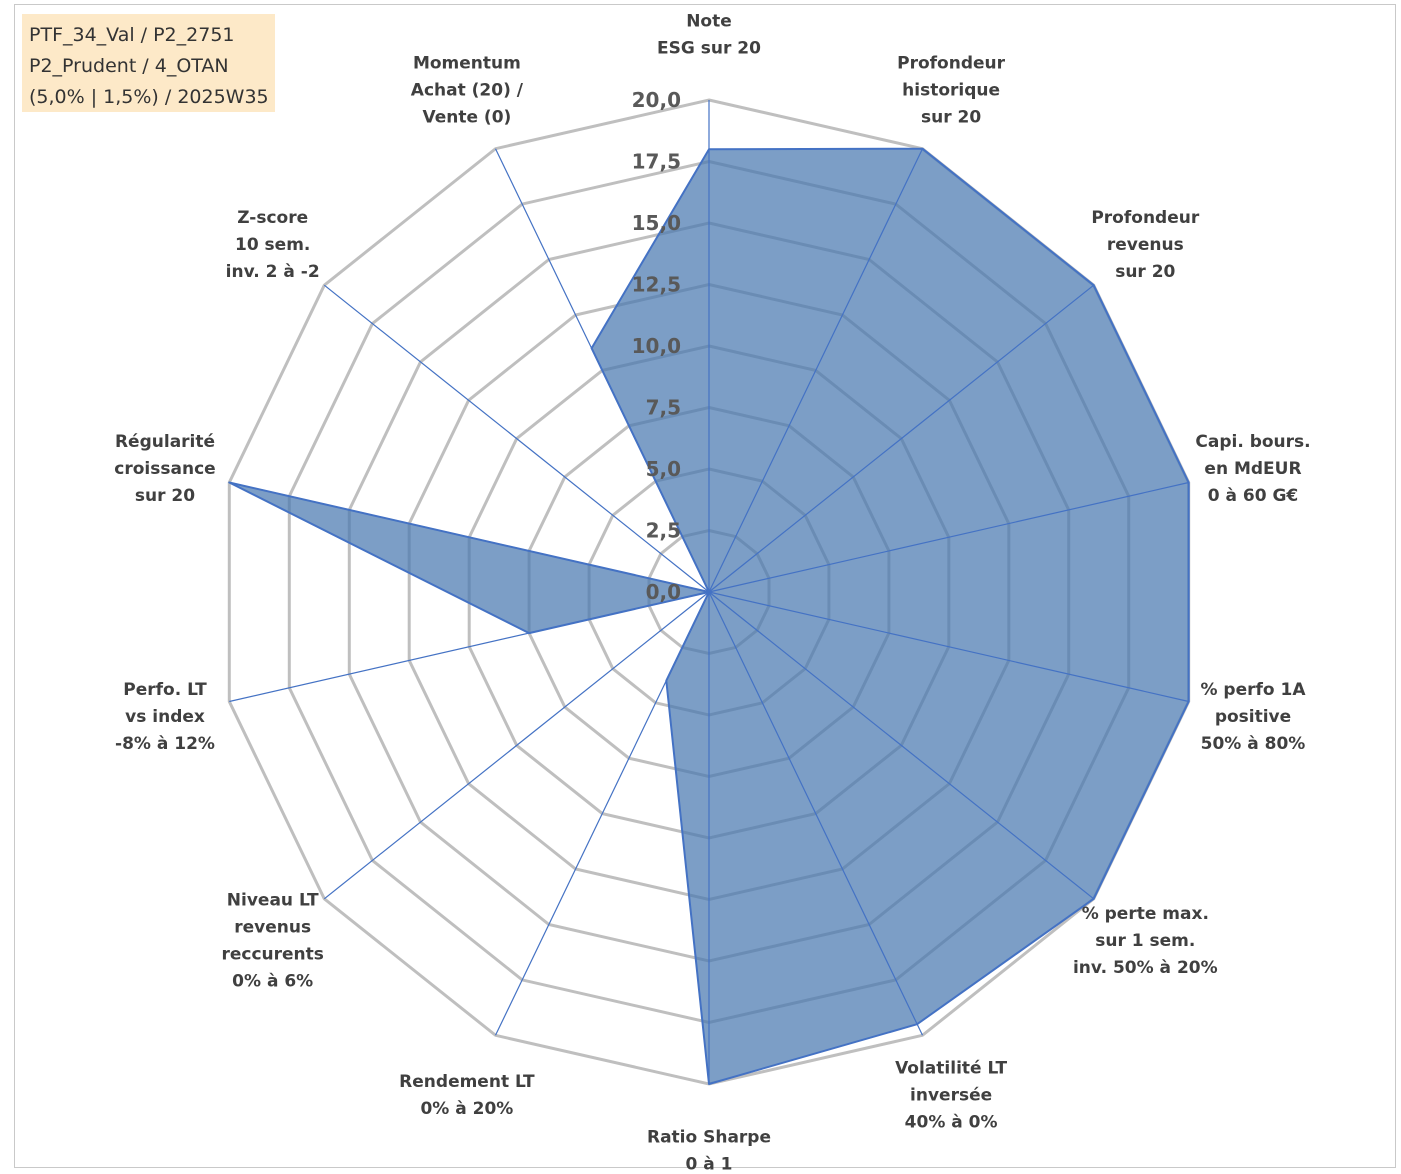 This screenshot has height=1174, width=1401. What do you see at coordinates (951, 1096) in the screenshot?
I see `axis-label-7: Volatilité LT inversée 40% à 0%` at bounding box center [951, 1096].